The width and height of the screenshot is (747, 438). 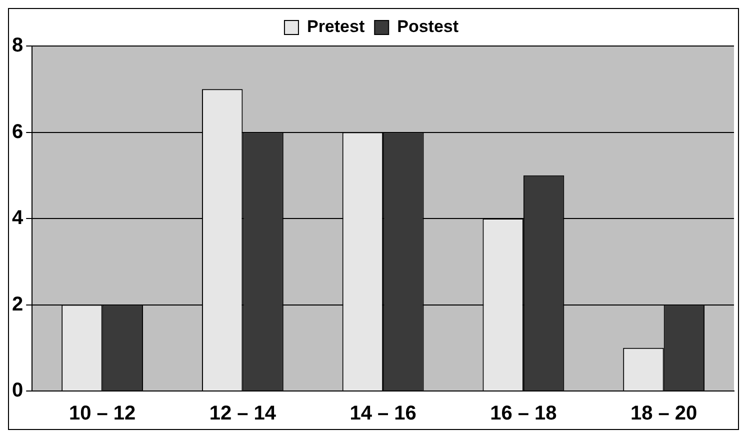 I want to click on x-tick-label: 14 – 16, so click(x=383, y=413).